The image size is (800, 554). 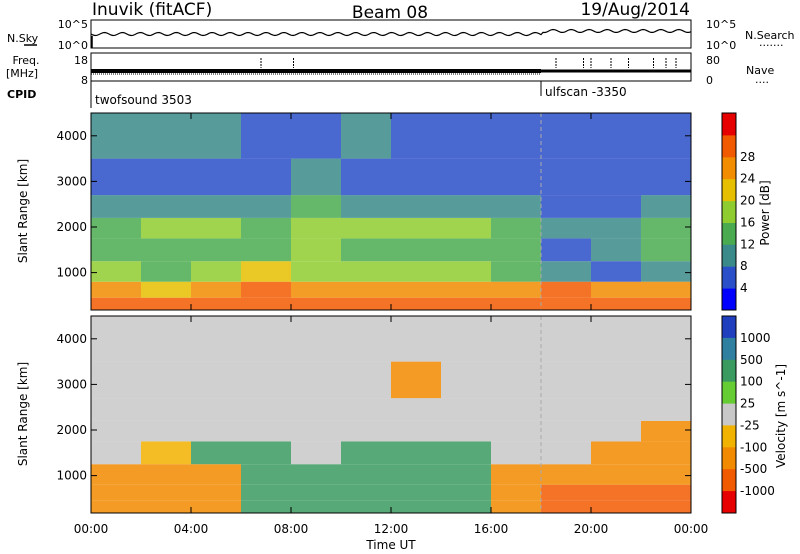 What do you see at coordinates (81, 60) in the screenshot?
I see `freq-left-tick-top: 18` at bounding box center [81, 60].